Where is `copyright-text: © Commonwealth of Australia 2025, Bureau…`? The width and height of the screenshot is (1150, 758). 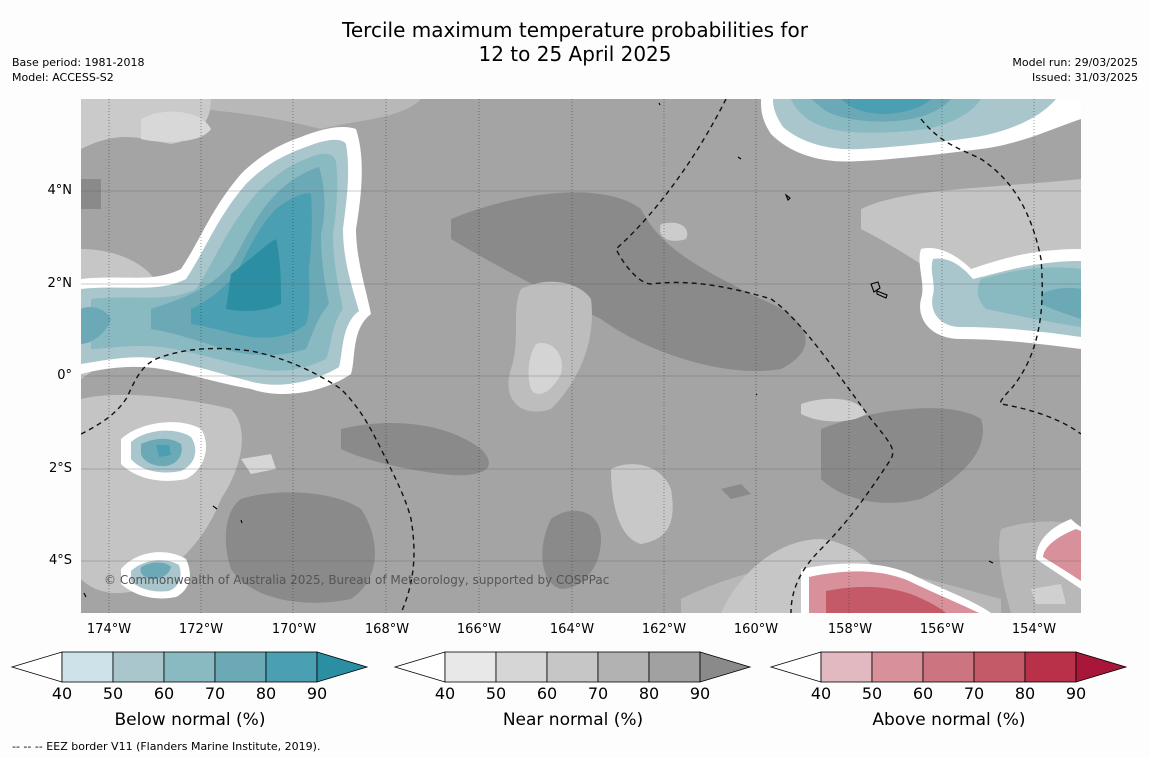
copyright-text: © Commonwealth of Australia 2025, Bureau… is located at coordinates (356, 580).